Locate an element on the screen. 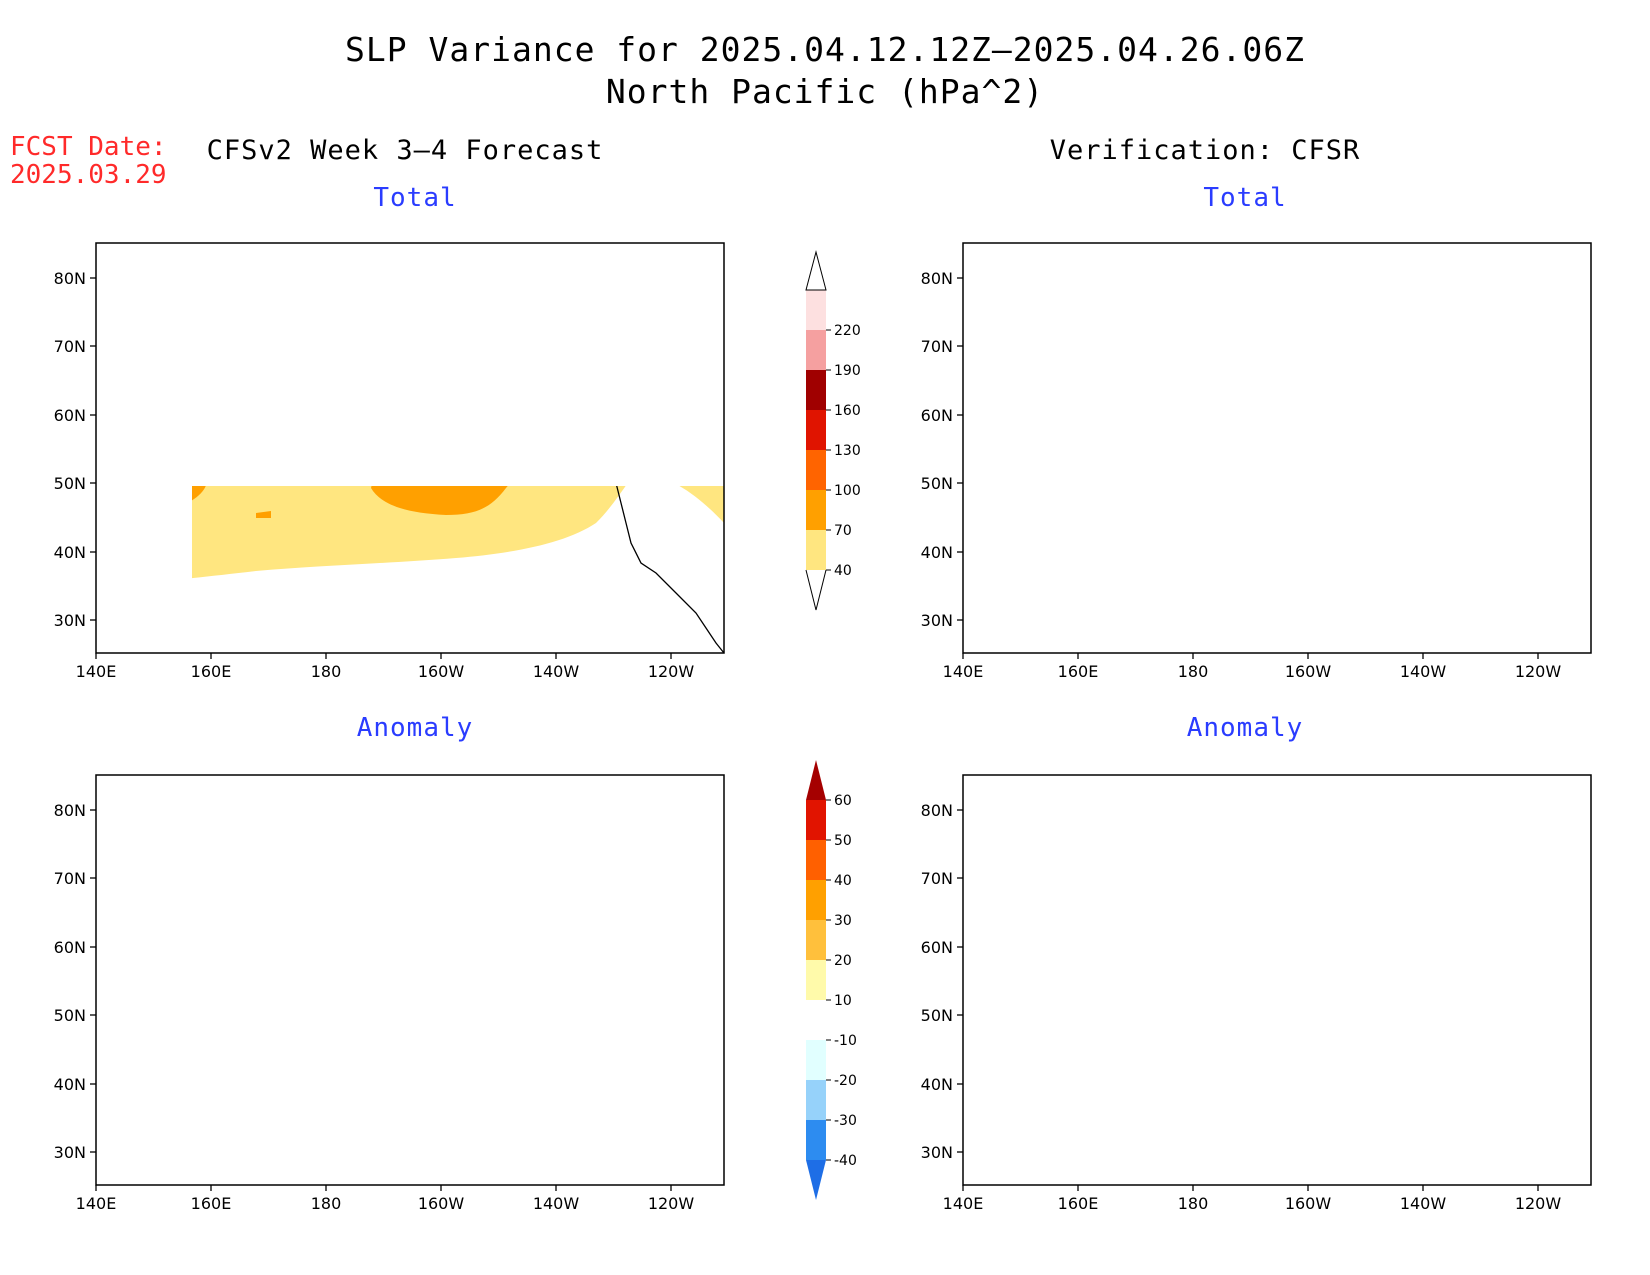 Image resolution: width=1650 pixels, height=1275 pixels. panel-title-forecast-anomaly: Anomaly is located at coordinates (415, 728).